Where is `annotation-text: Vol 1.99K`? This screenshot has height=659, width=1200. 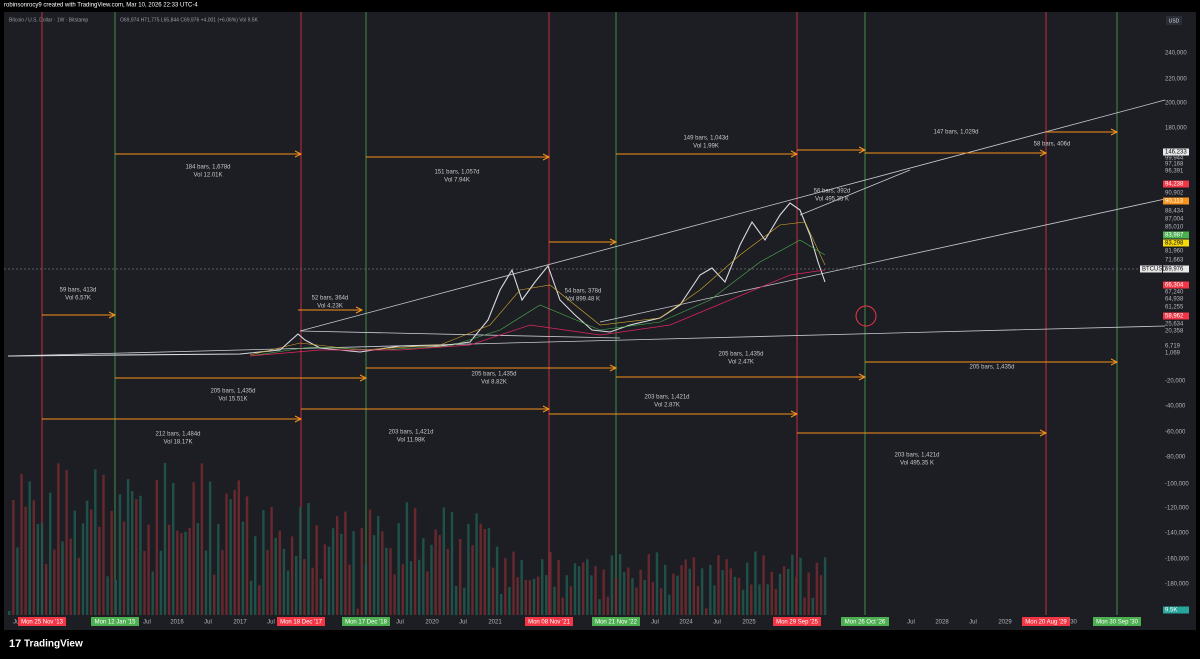
annotation-text: Vol 1.99K is located at coordinates (706, 147).